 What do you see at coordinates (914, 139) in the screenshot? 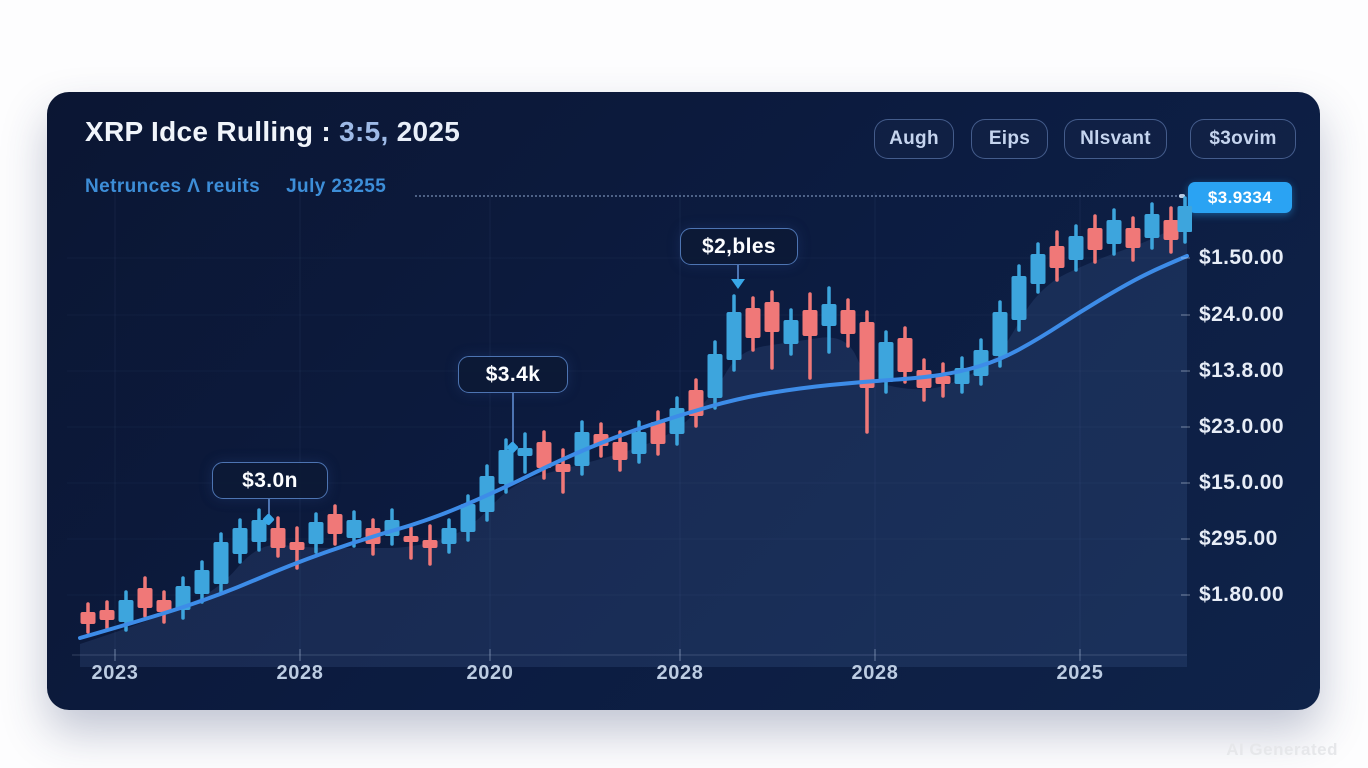
I see `timeframe-button-1: Augh` at bounding box center [914, 139].